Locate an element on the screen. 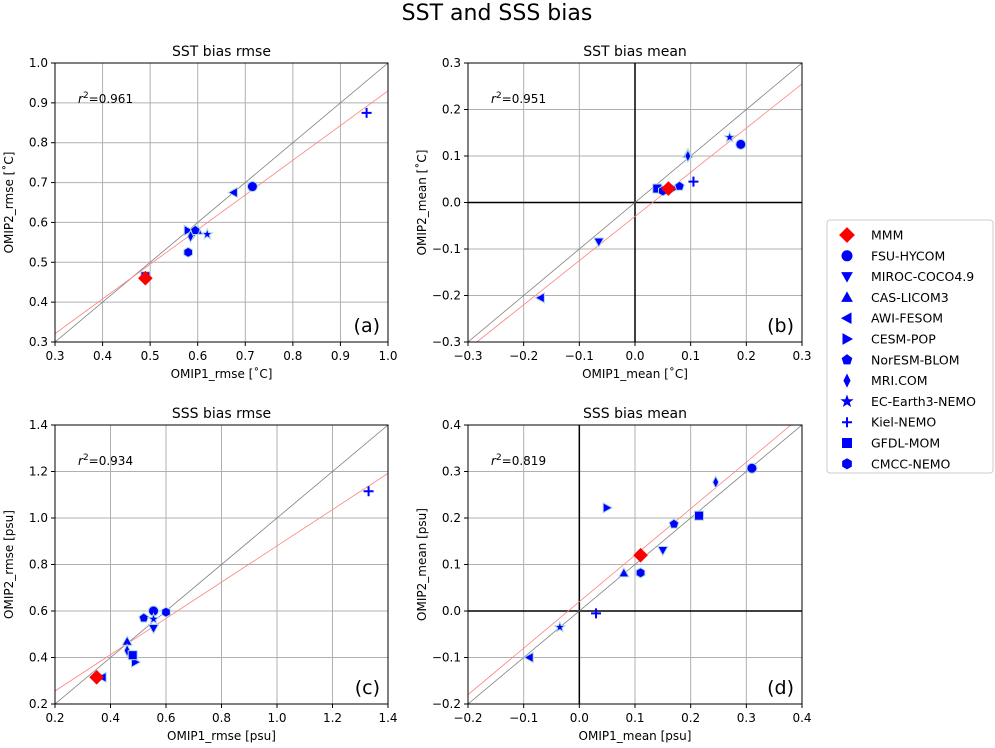  data-point-fsu-hycom-shape is located at coordinates (252, 187).